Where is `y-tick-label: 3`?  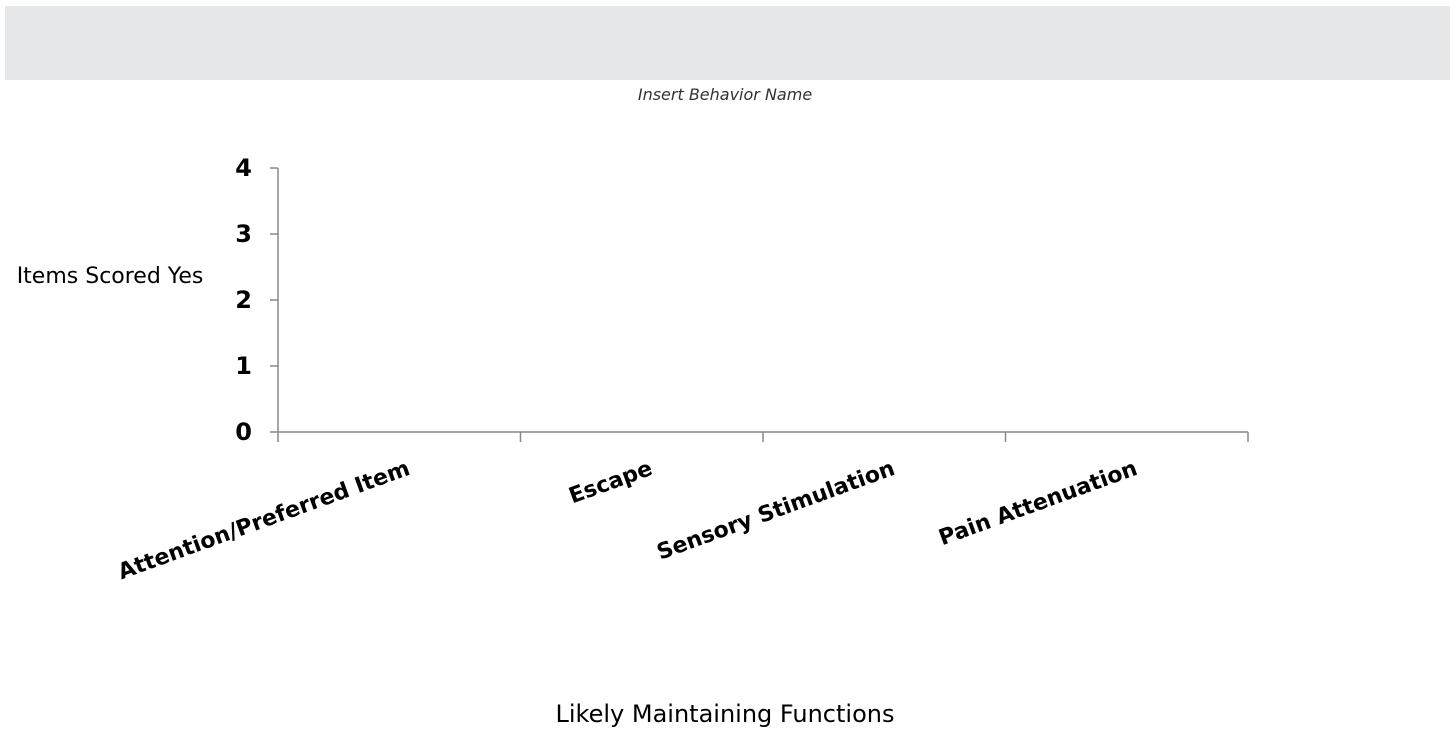
y-tick-label: 3 is located at coordinates (243, 234).